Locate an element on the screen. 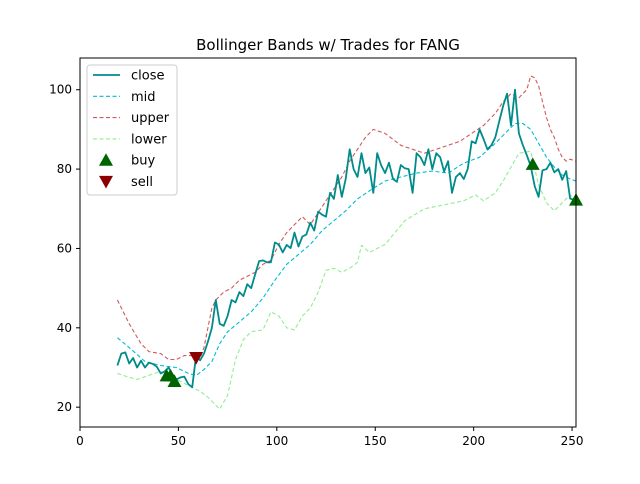  x-tick-label: 150 is located at coordinates (375, 441).